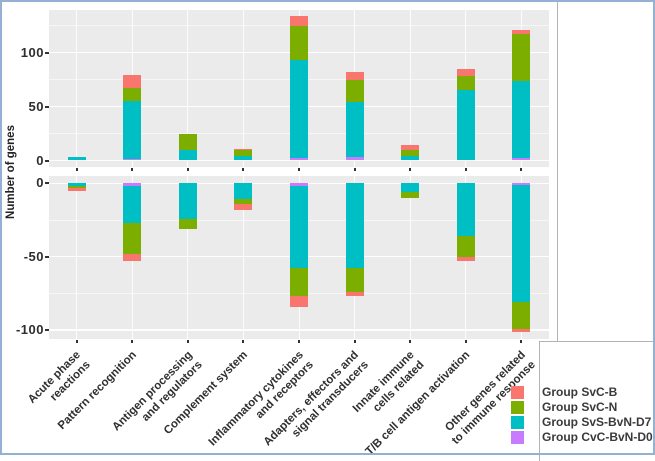  Describe the element at coordinates (597, 437) in the screenshot. I see `legend-label: Group CvC-BvN-D0` at that location.